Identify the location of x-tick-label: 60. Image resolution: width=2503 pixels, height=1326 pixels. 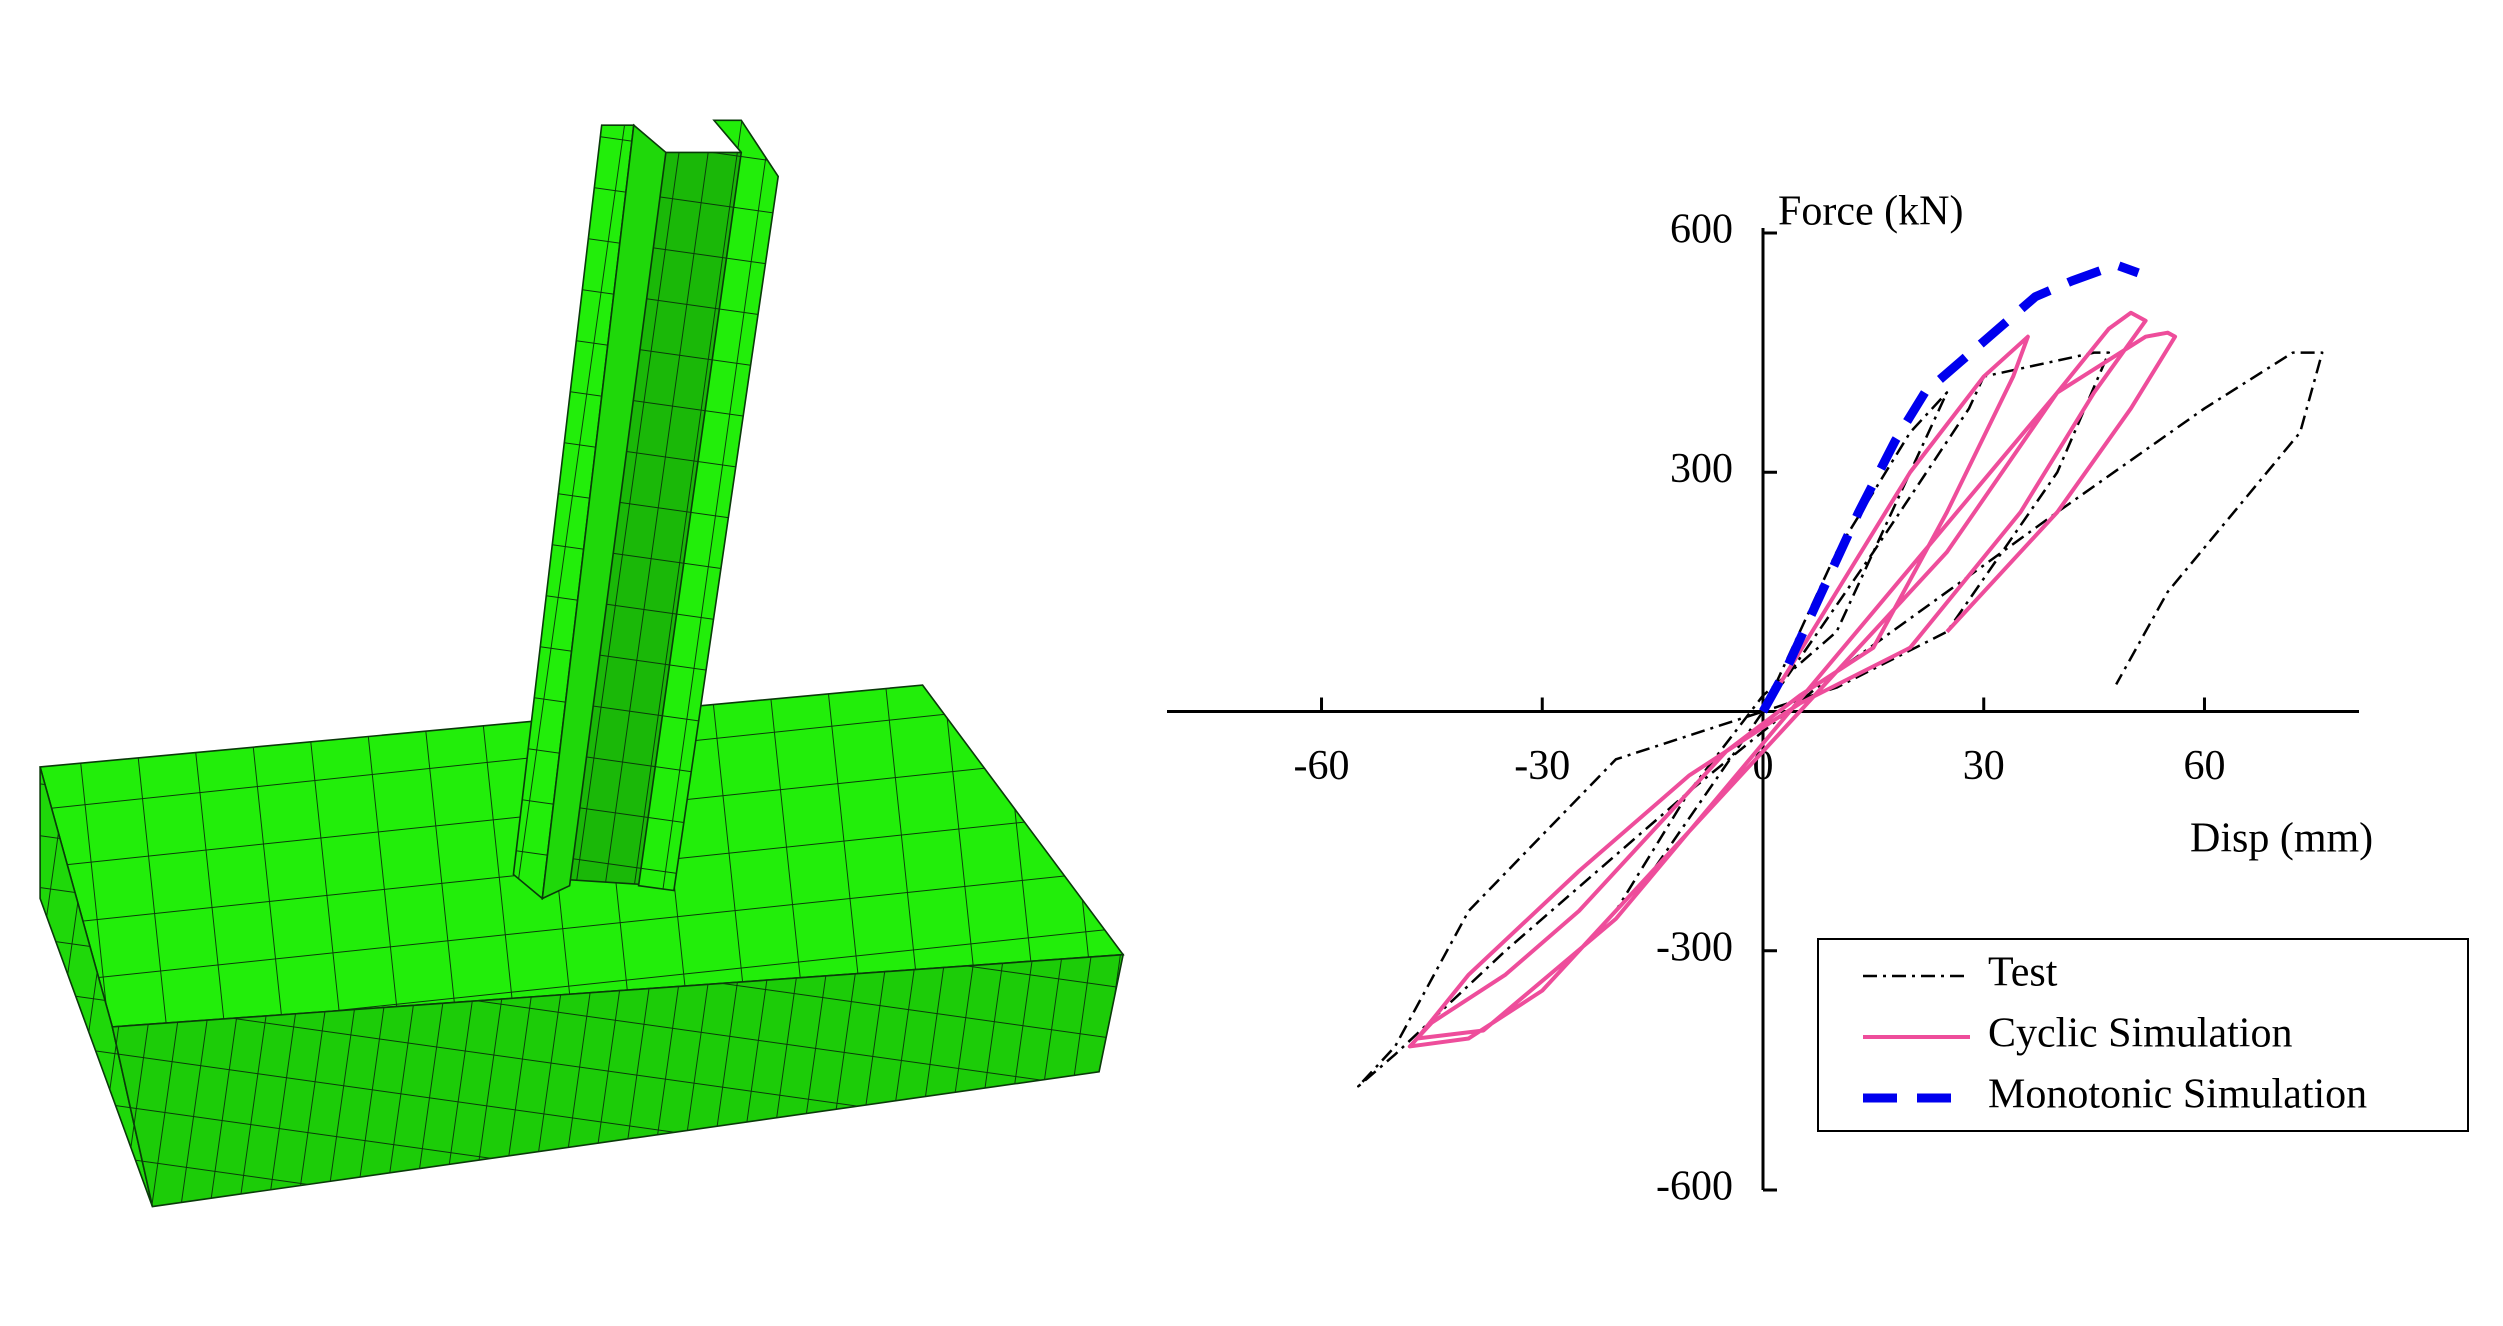
(2204, 766).